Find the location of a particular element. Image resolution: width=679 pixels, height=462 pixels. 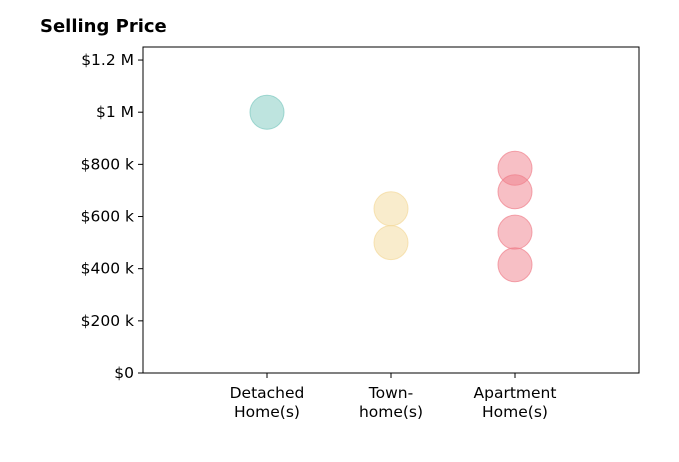

x-tick-label: Detached Home(s) is located at coordinates (267, 402).